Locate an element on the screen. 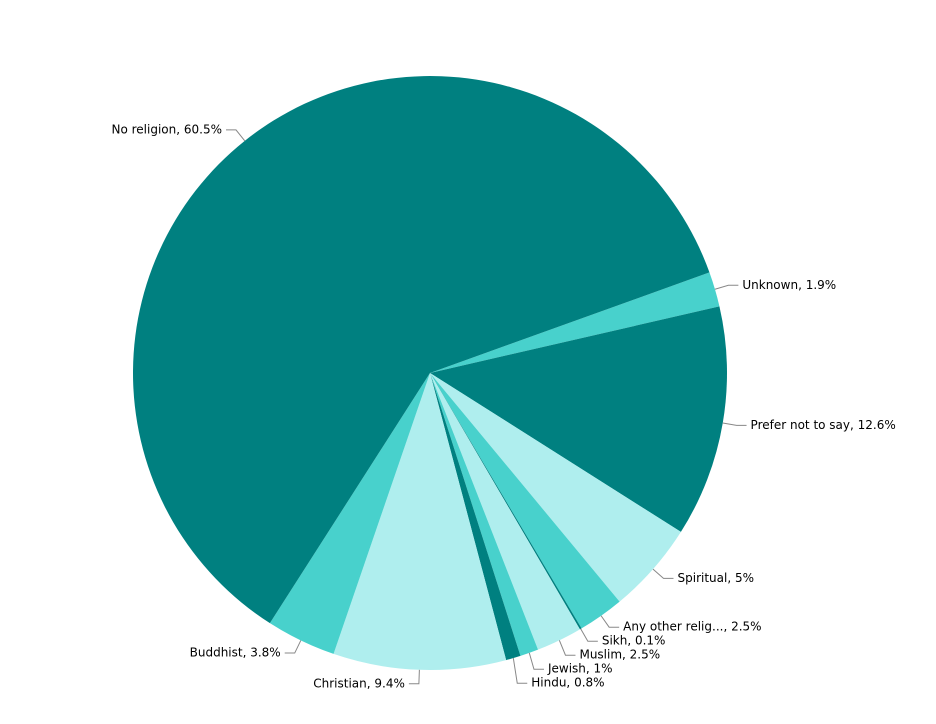 This screenshot has width=936, height=724. slice-label: Prefer not to say, 12.6% is located at coordinates (823, 425).